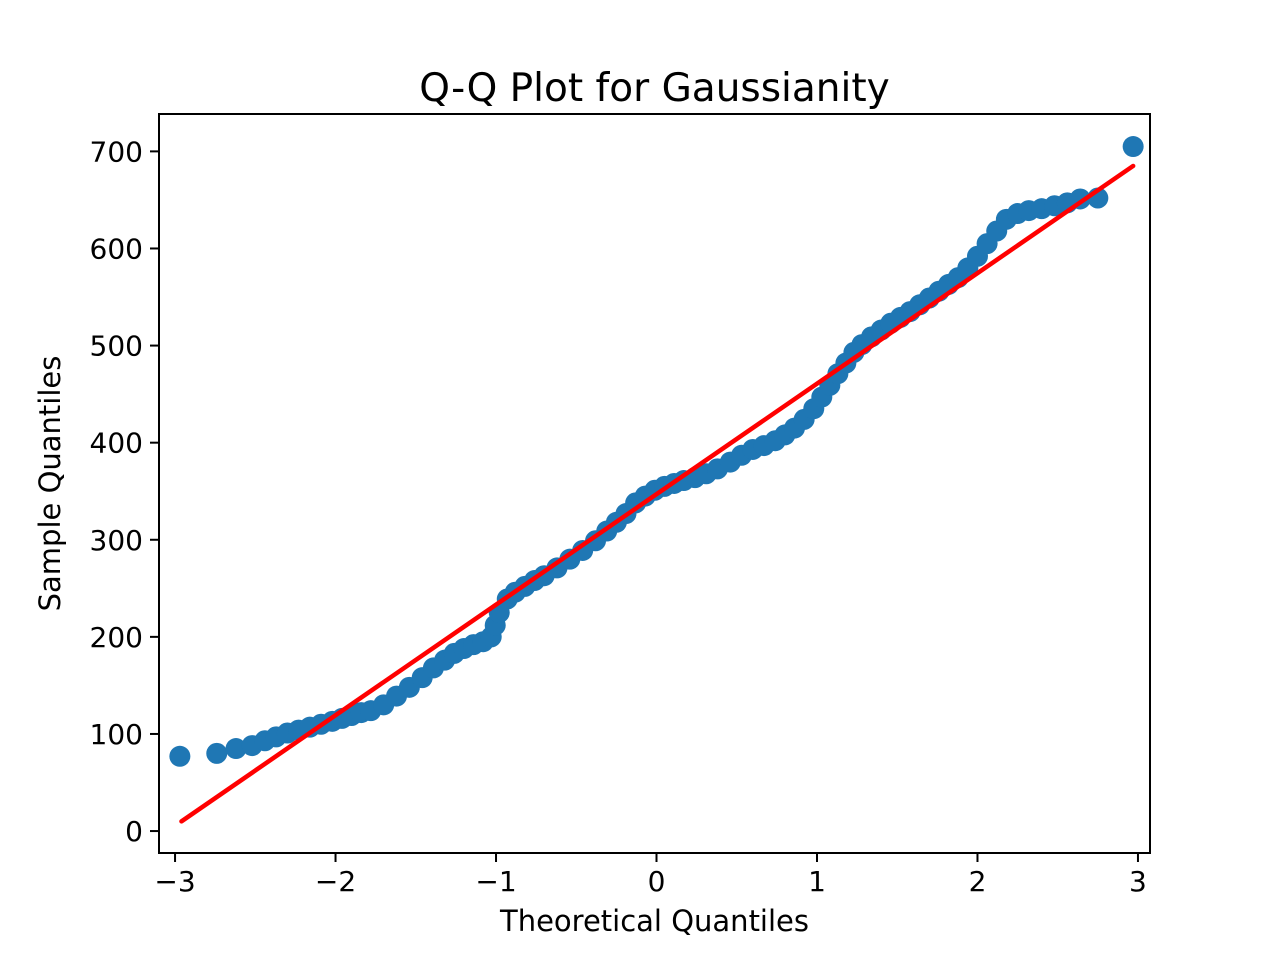 The image size is (1280, 964). Describe the element at coordinates (495, 881) in the screenshot. I see `x-tick-label: −1` at that location.